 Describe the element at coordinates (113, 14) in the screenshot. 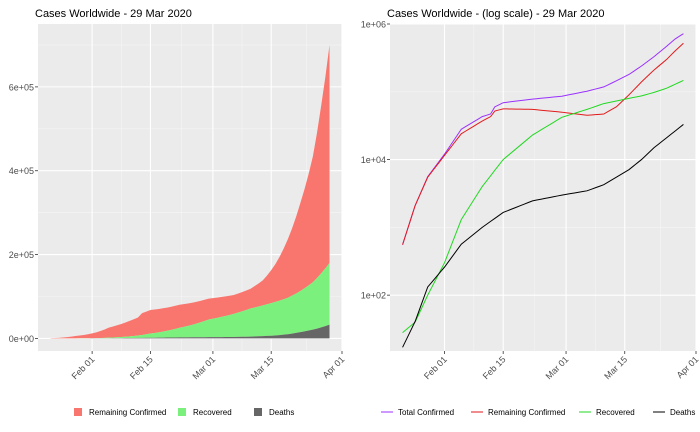

I see `chart-0-title: Cases Worldwide - 29 Mar 2020` at that location.